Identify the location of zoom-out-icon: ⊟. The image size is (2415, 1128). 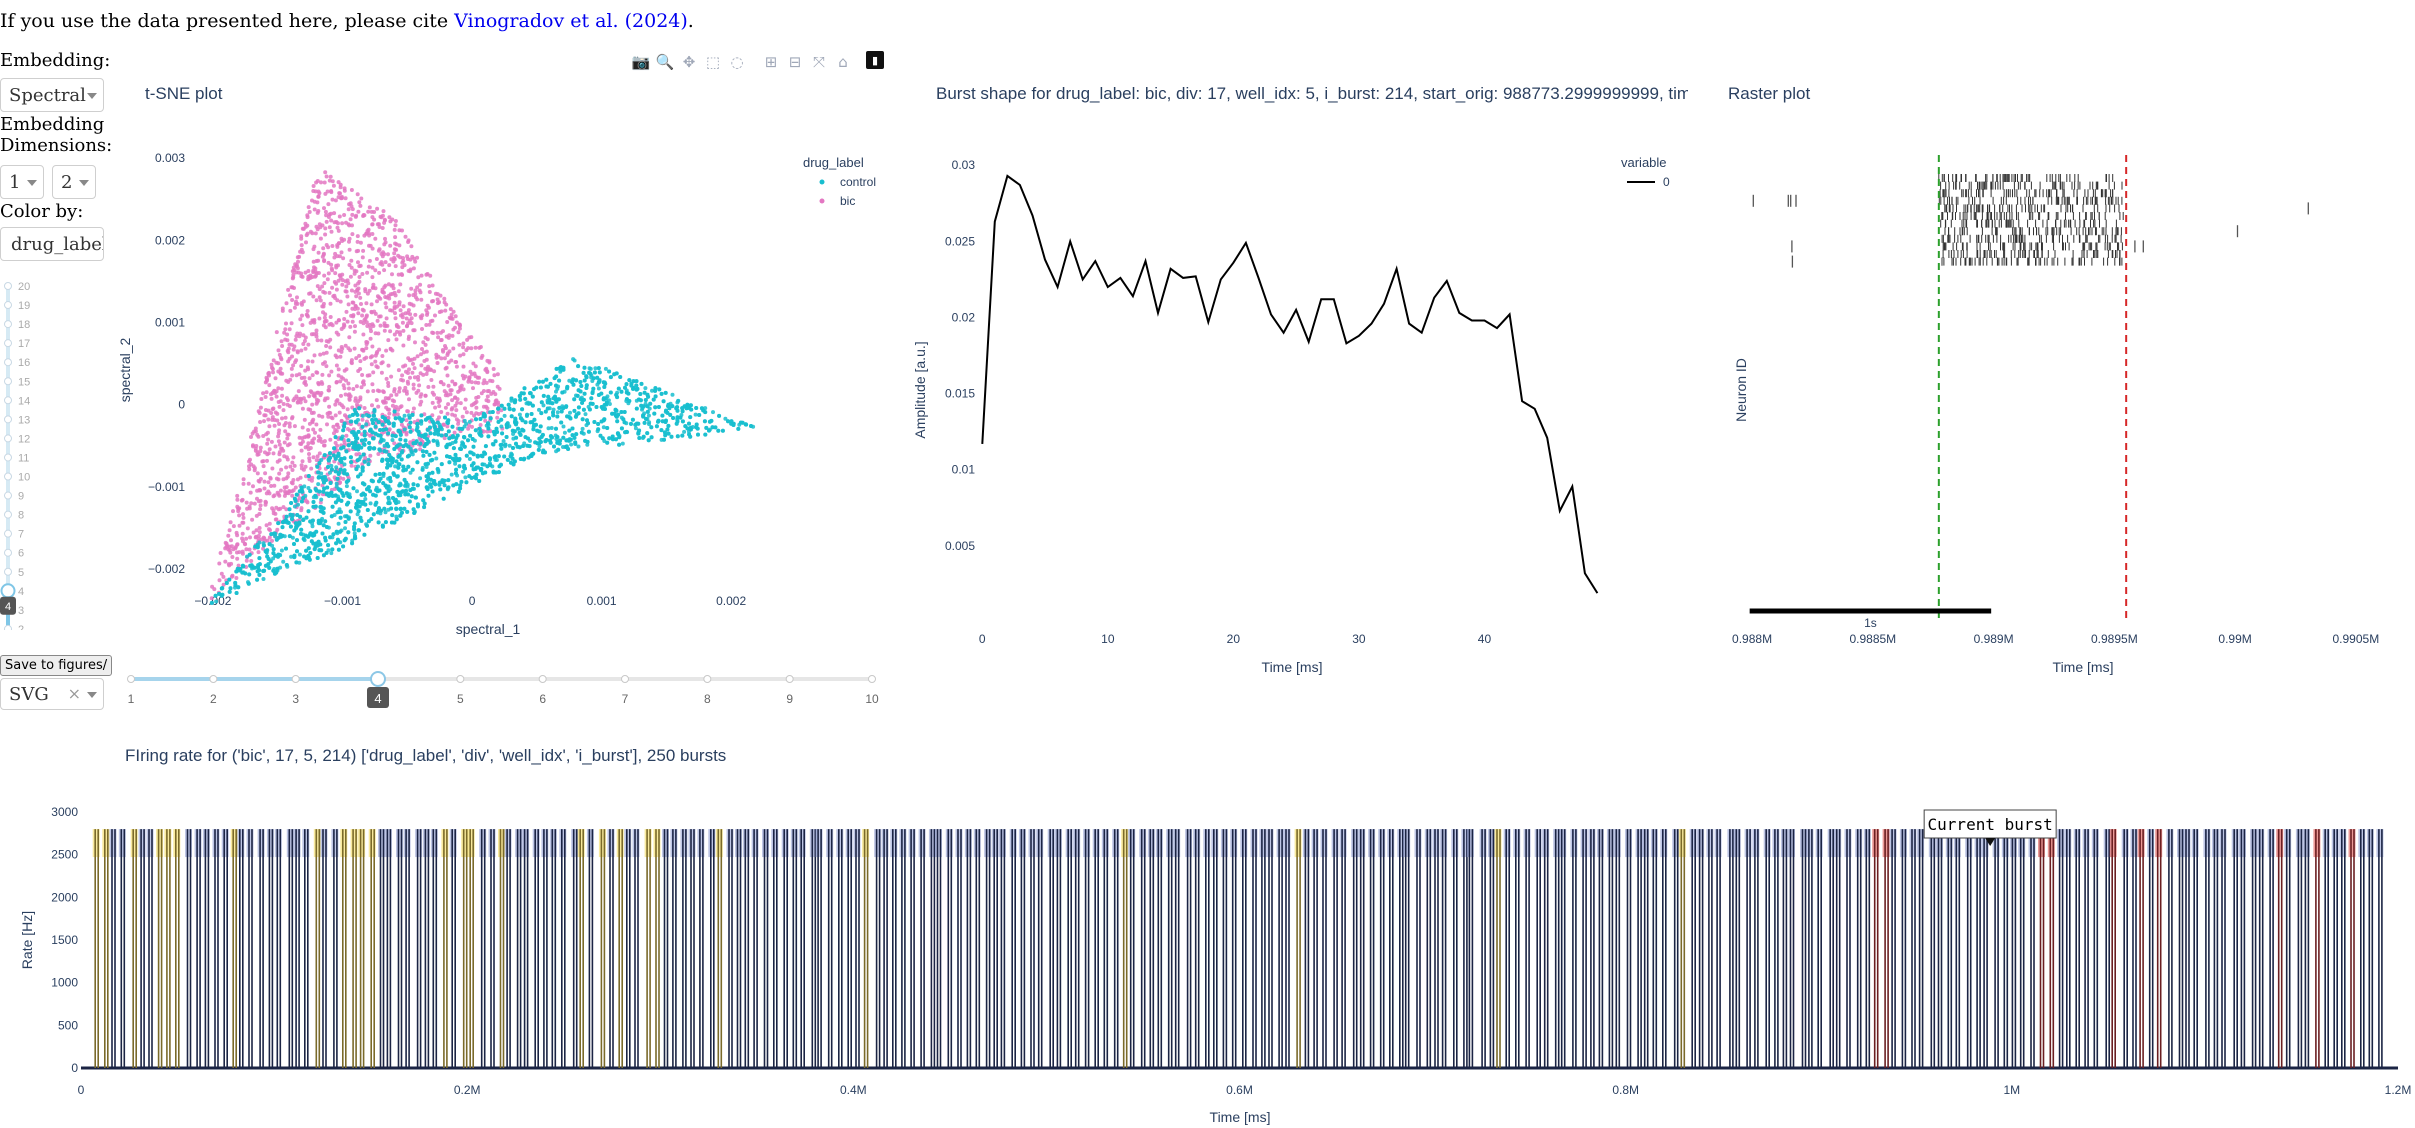
(795, 62).